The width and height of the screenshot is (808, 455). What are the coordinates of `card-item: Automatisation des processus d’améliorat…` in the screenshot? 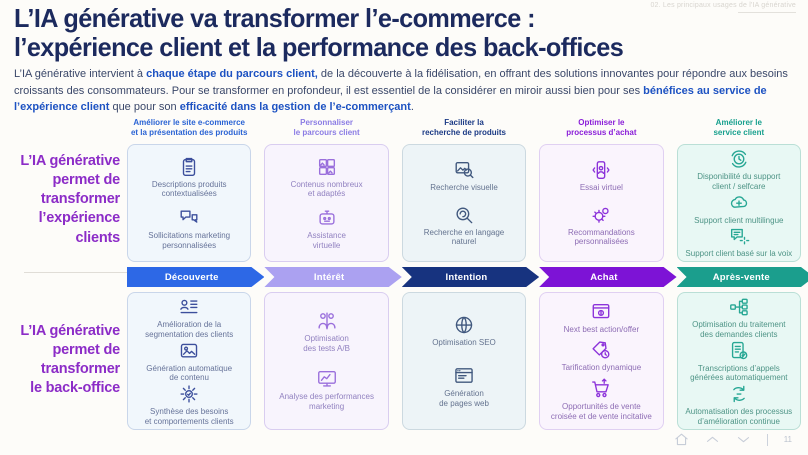 It's located at (738, 405).